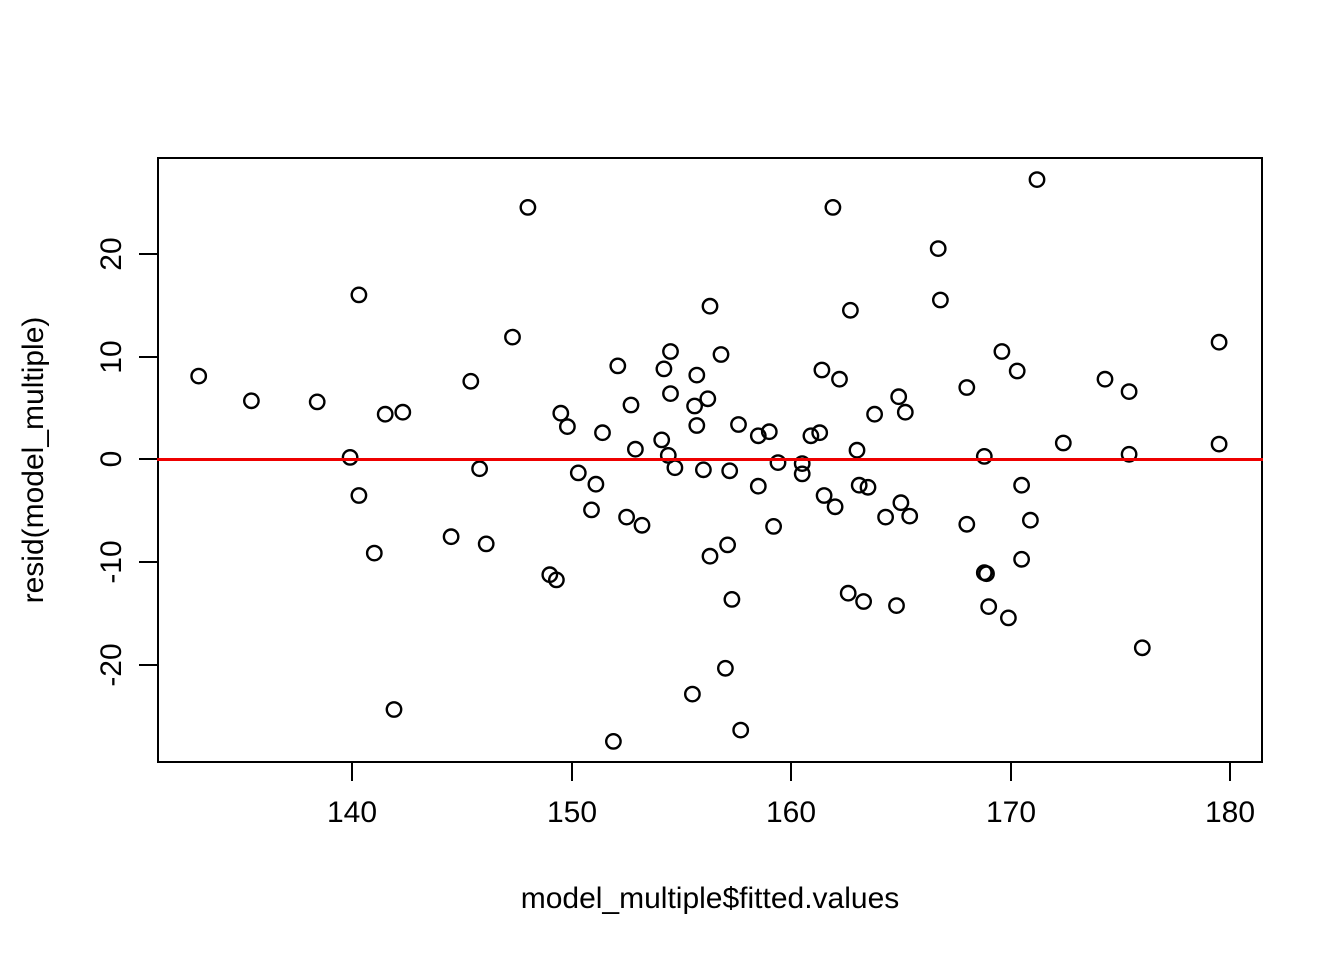 The height and width of the screenshot is (960, 1344). Describe the element at coordinates (111, 459) in the screenshot. I see `y-axis-tick-label-text: 0` at that location.